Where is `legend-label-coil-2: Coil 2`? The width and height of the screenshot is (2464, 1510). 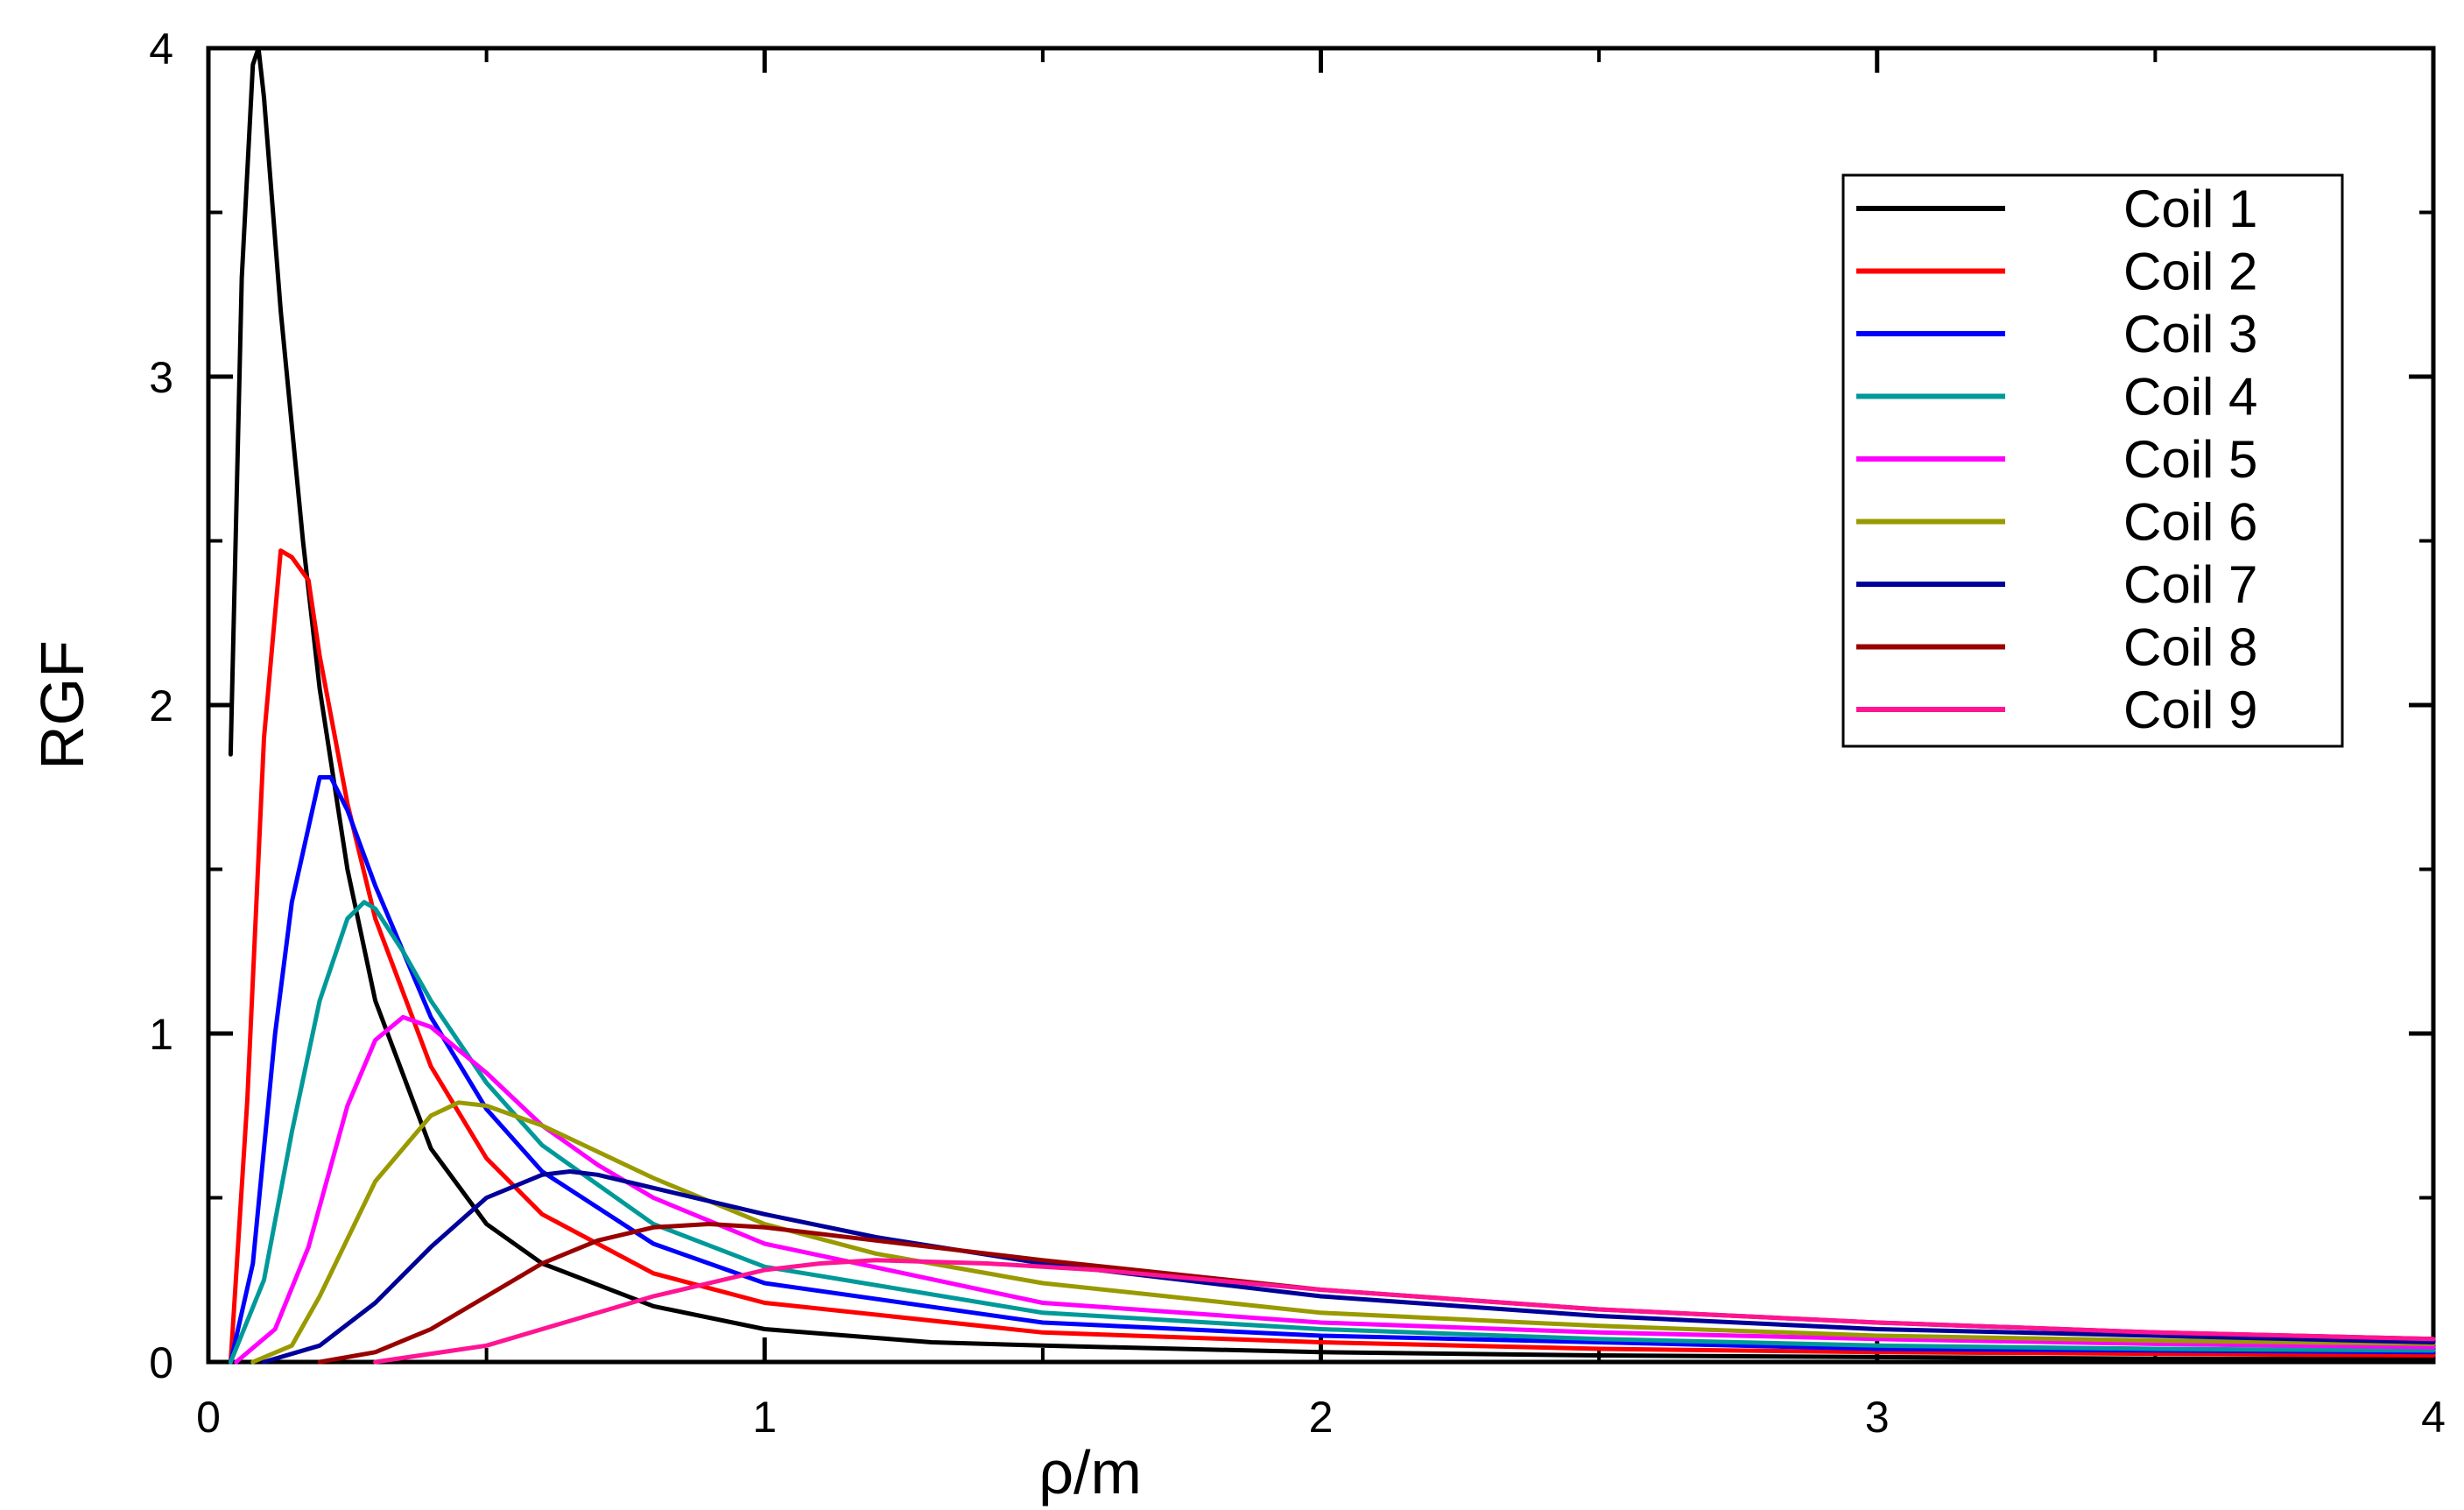
legend-label-coil-2: Coil 2 is located at coordinates (2190, 272).